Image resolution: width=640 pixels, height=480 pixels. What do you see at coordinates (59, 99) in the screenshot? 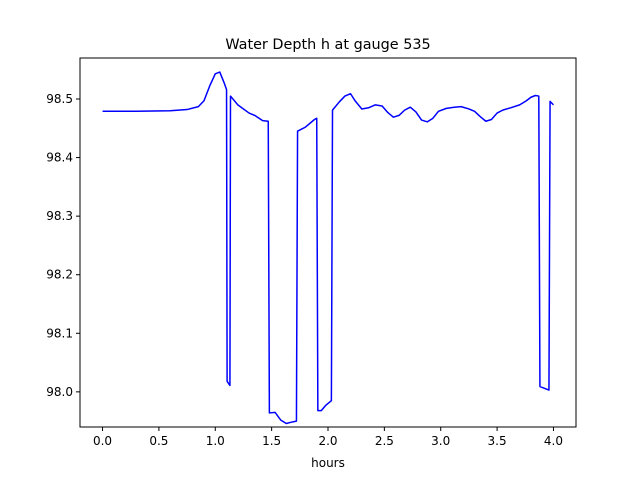
I see `y-tick-label: 98.5` at bounding box center [59, 99].